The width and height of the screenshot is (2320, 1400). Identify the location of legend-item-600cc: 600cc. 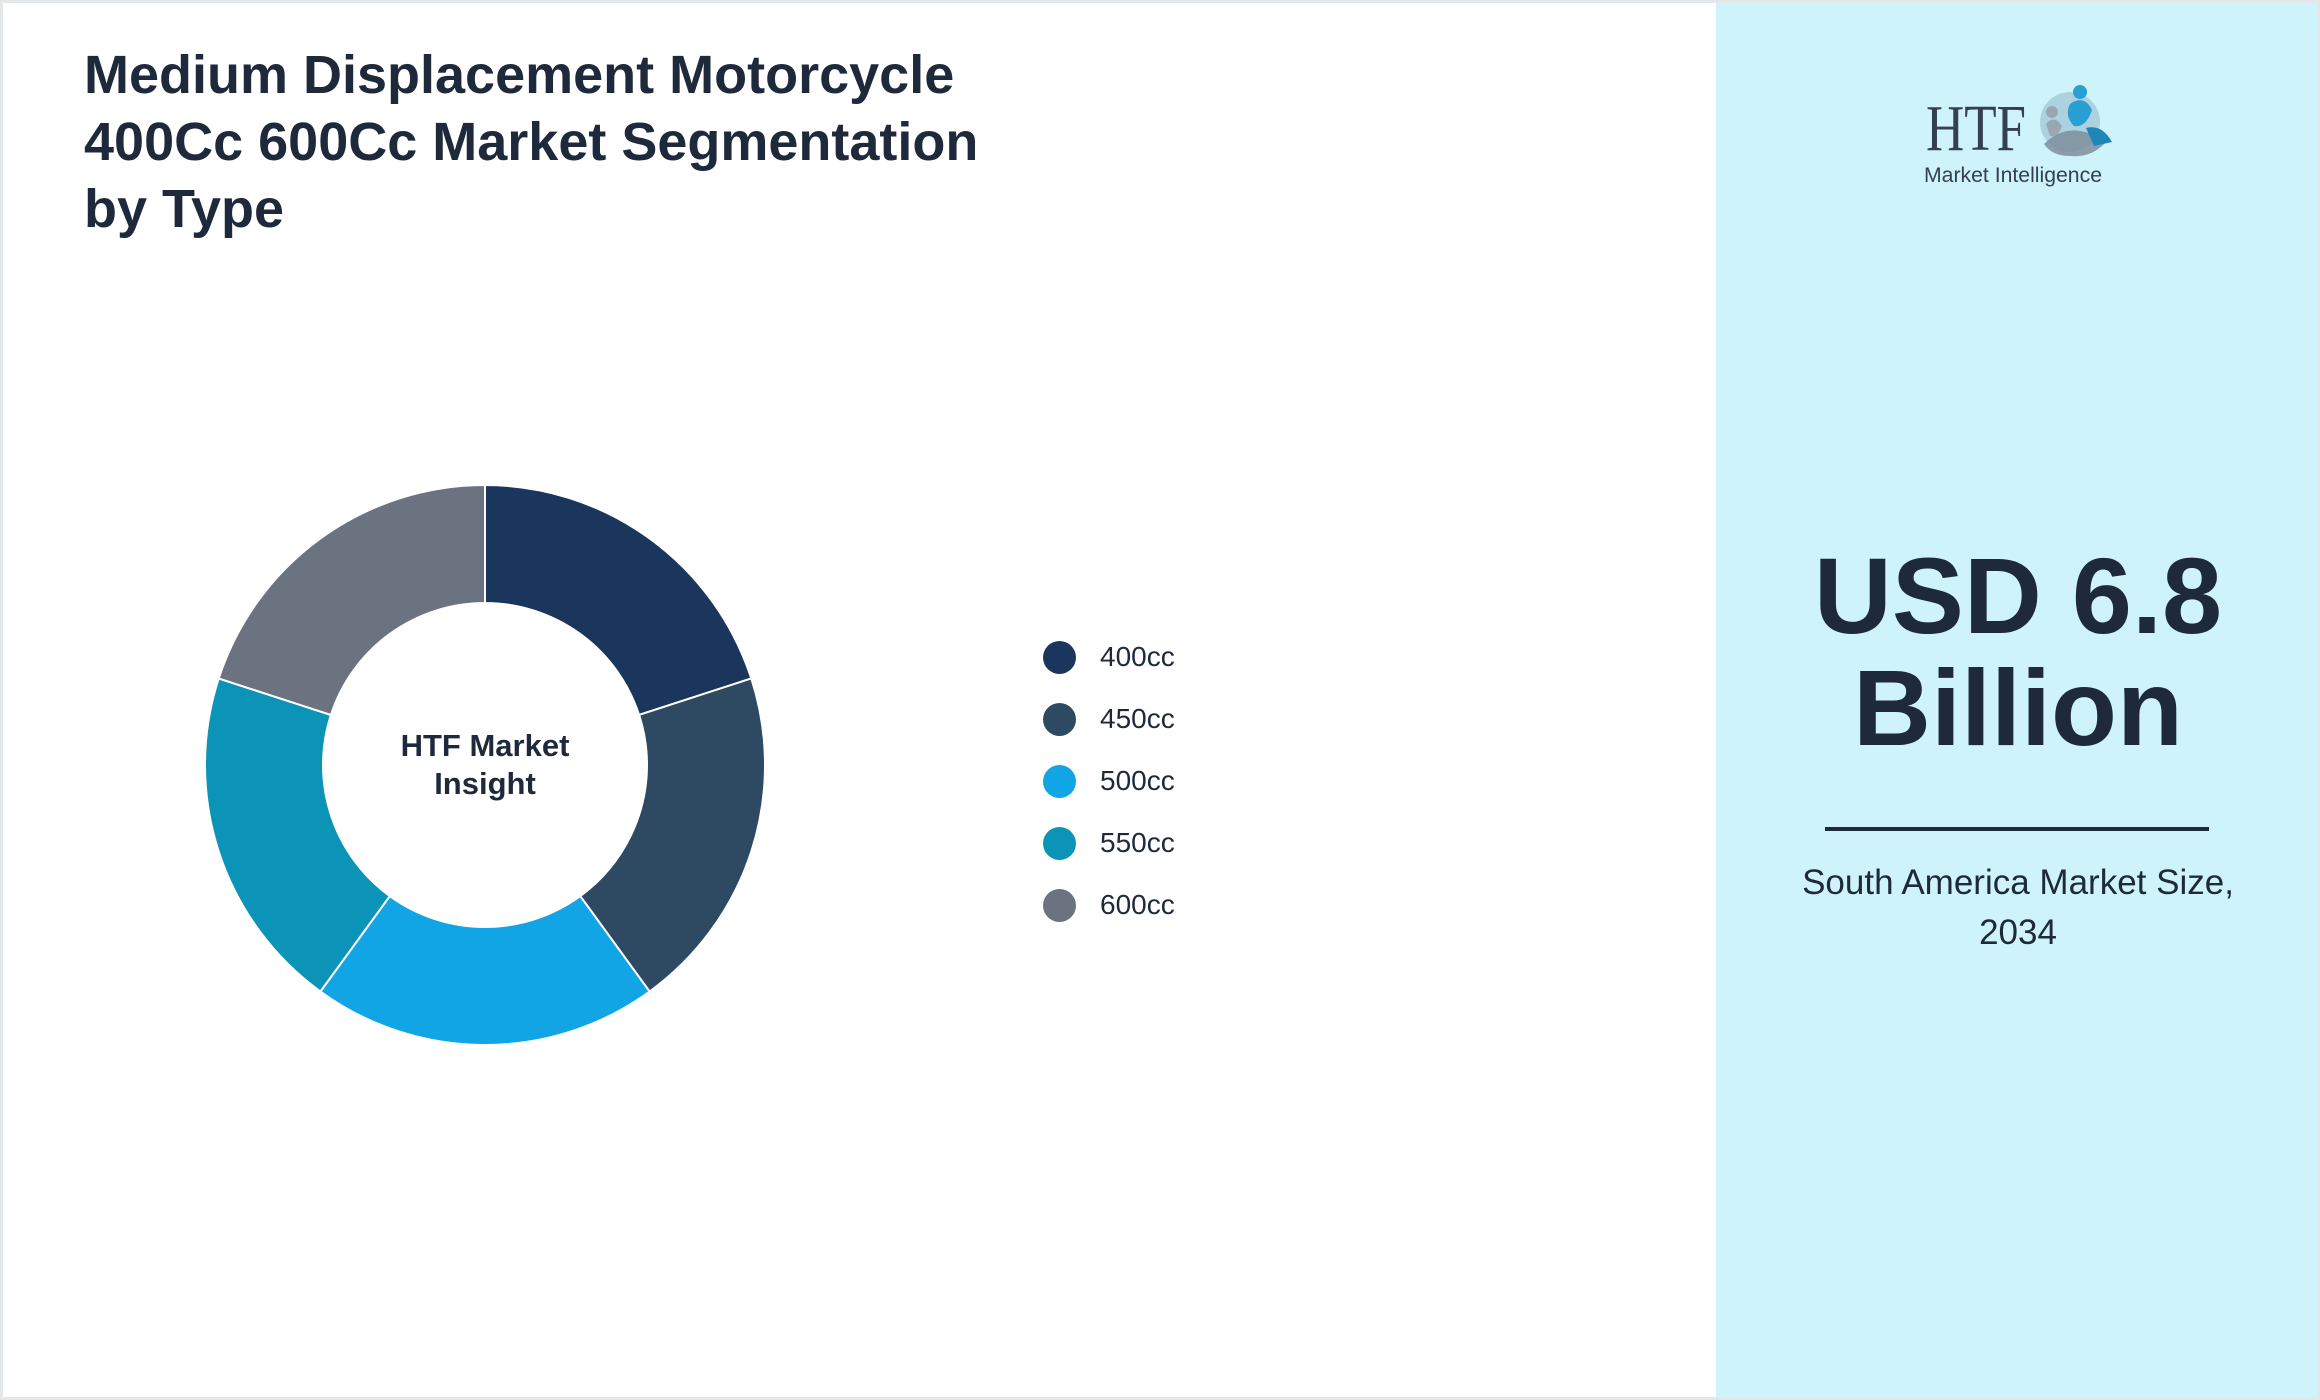
(1203, 905).